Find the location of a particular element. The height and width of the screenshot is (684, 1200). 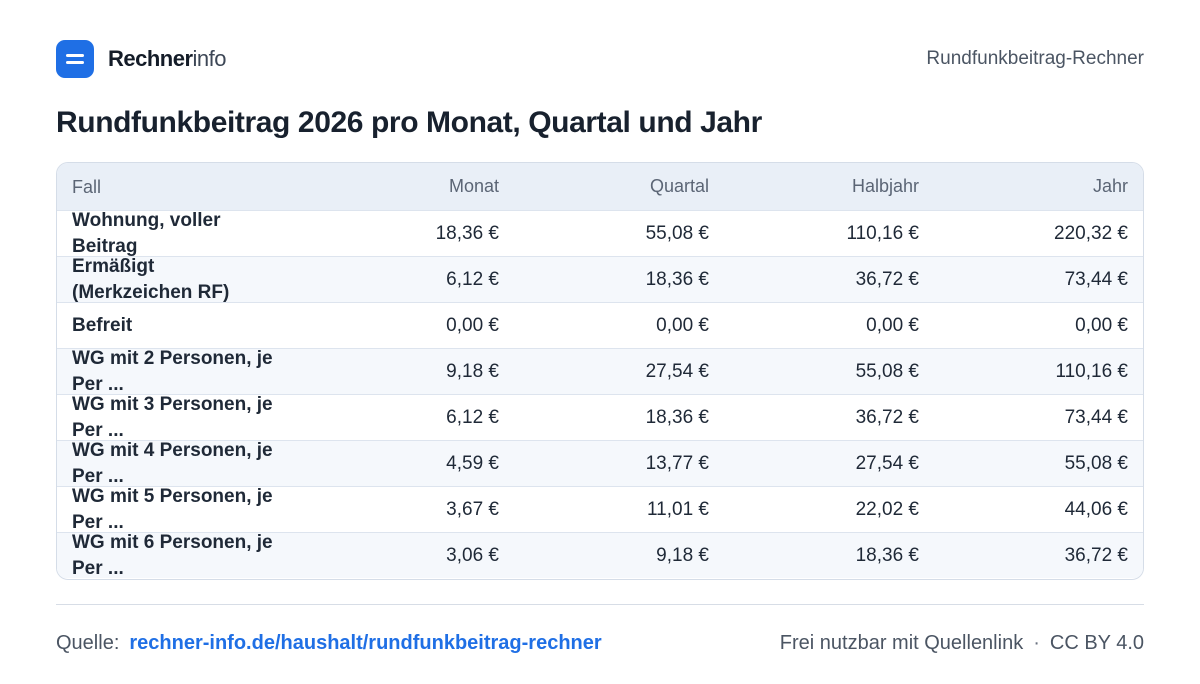

cell-monat: 9,18 € is located at coordinates (472, 371).